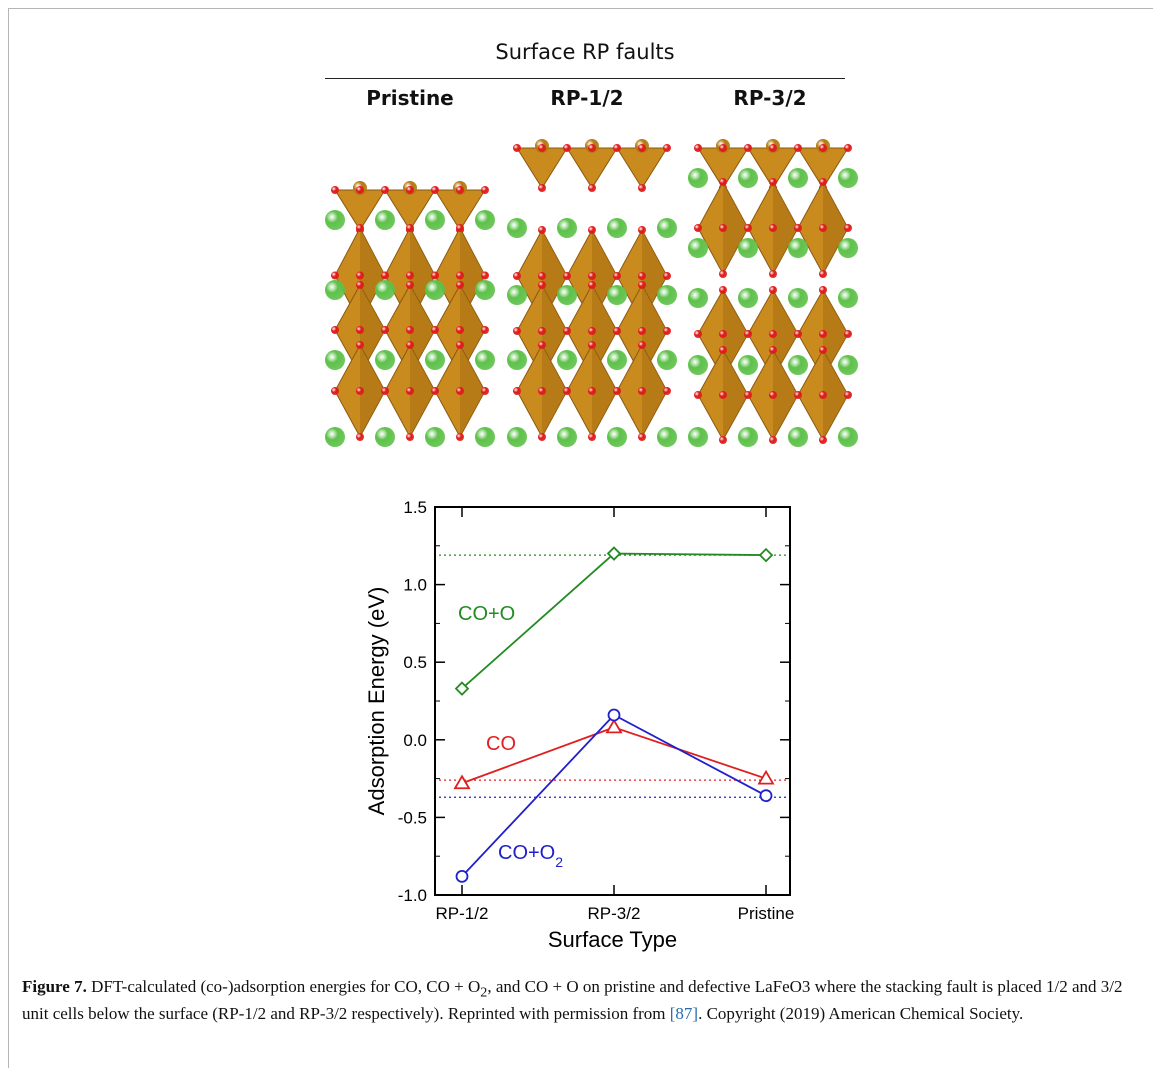 The width and height of the screenshot is (1153, 1068). I want to click on surface-tetrahedron, so click(542, 168).